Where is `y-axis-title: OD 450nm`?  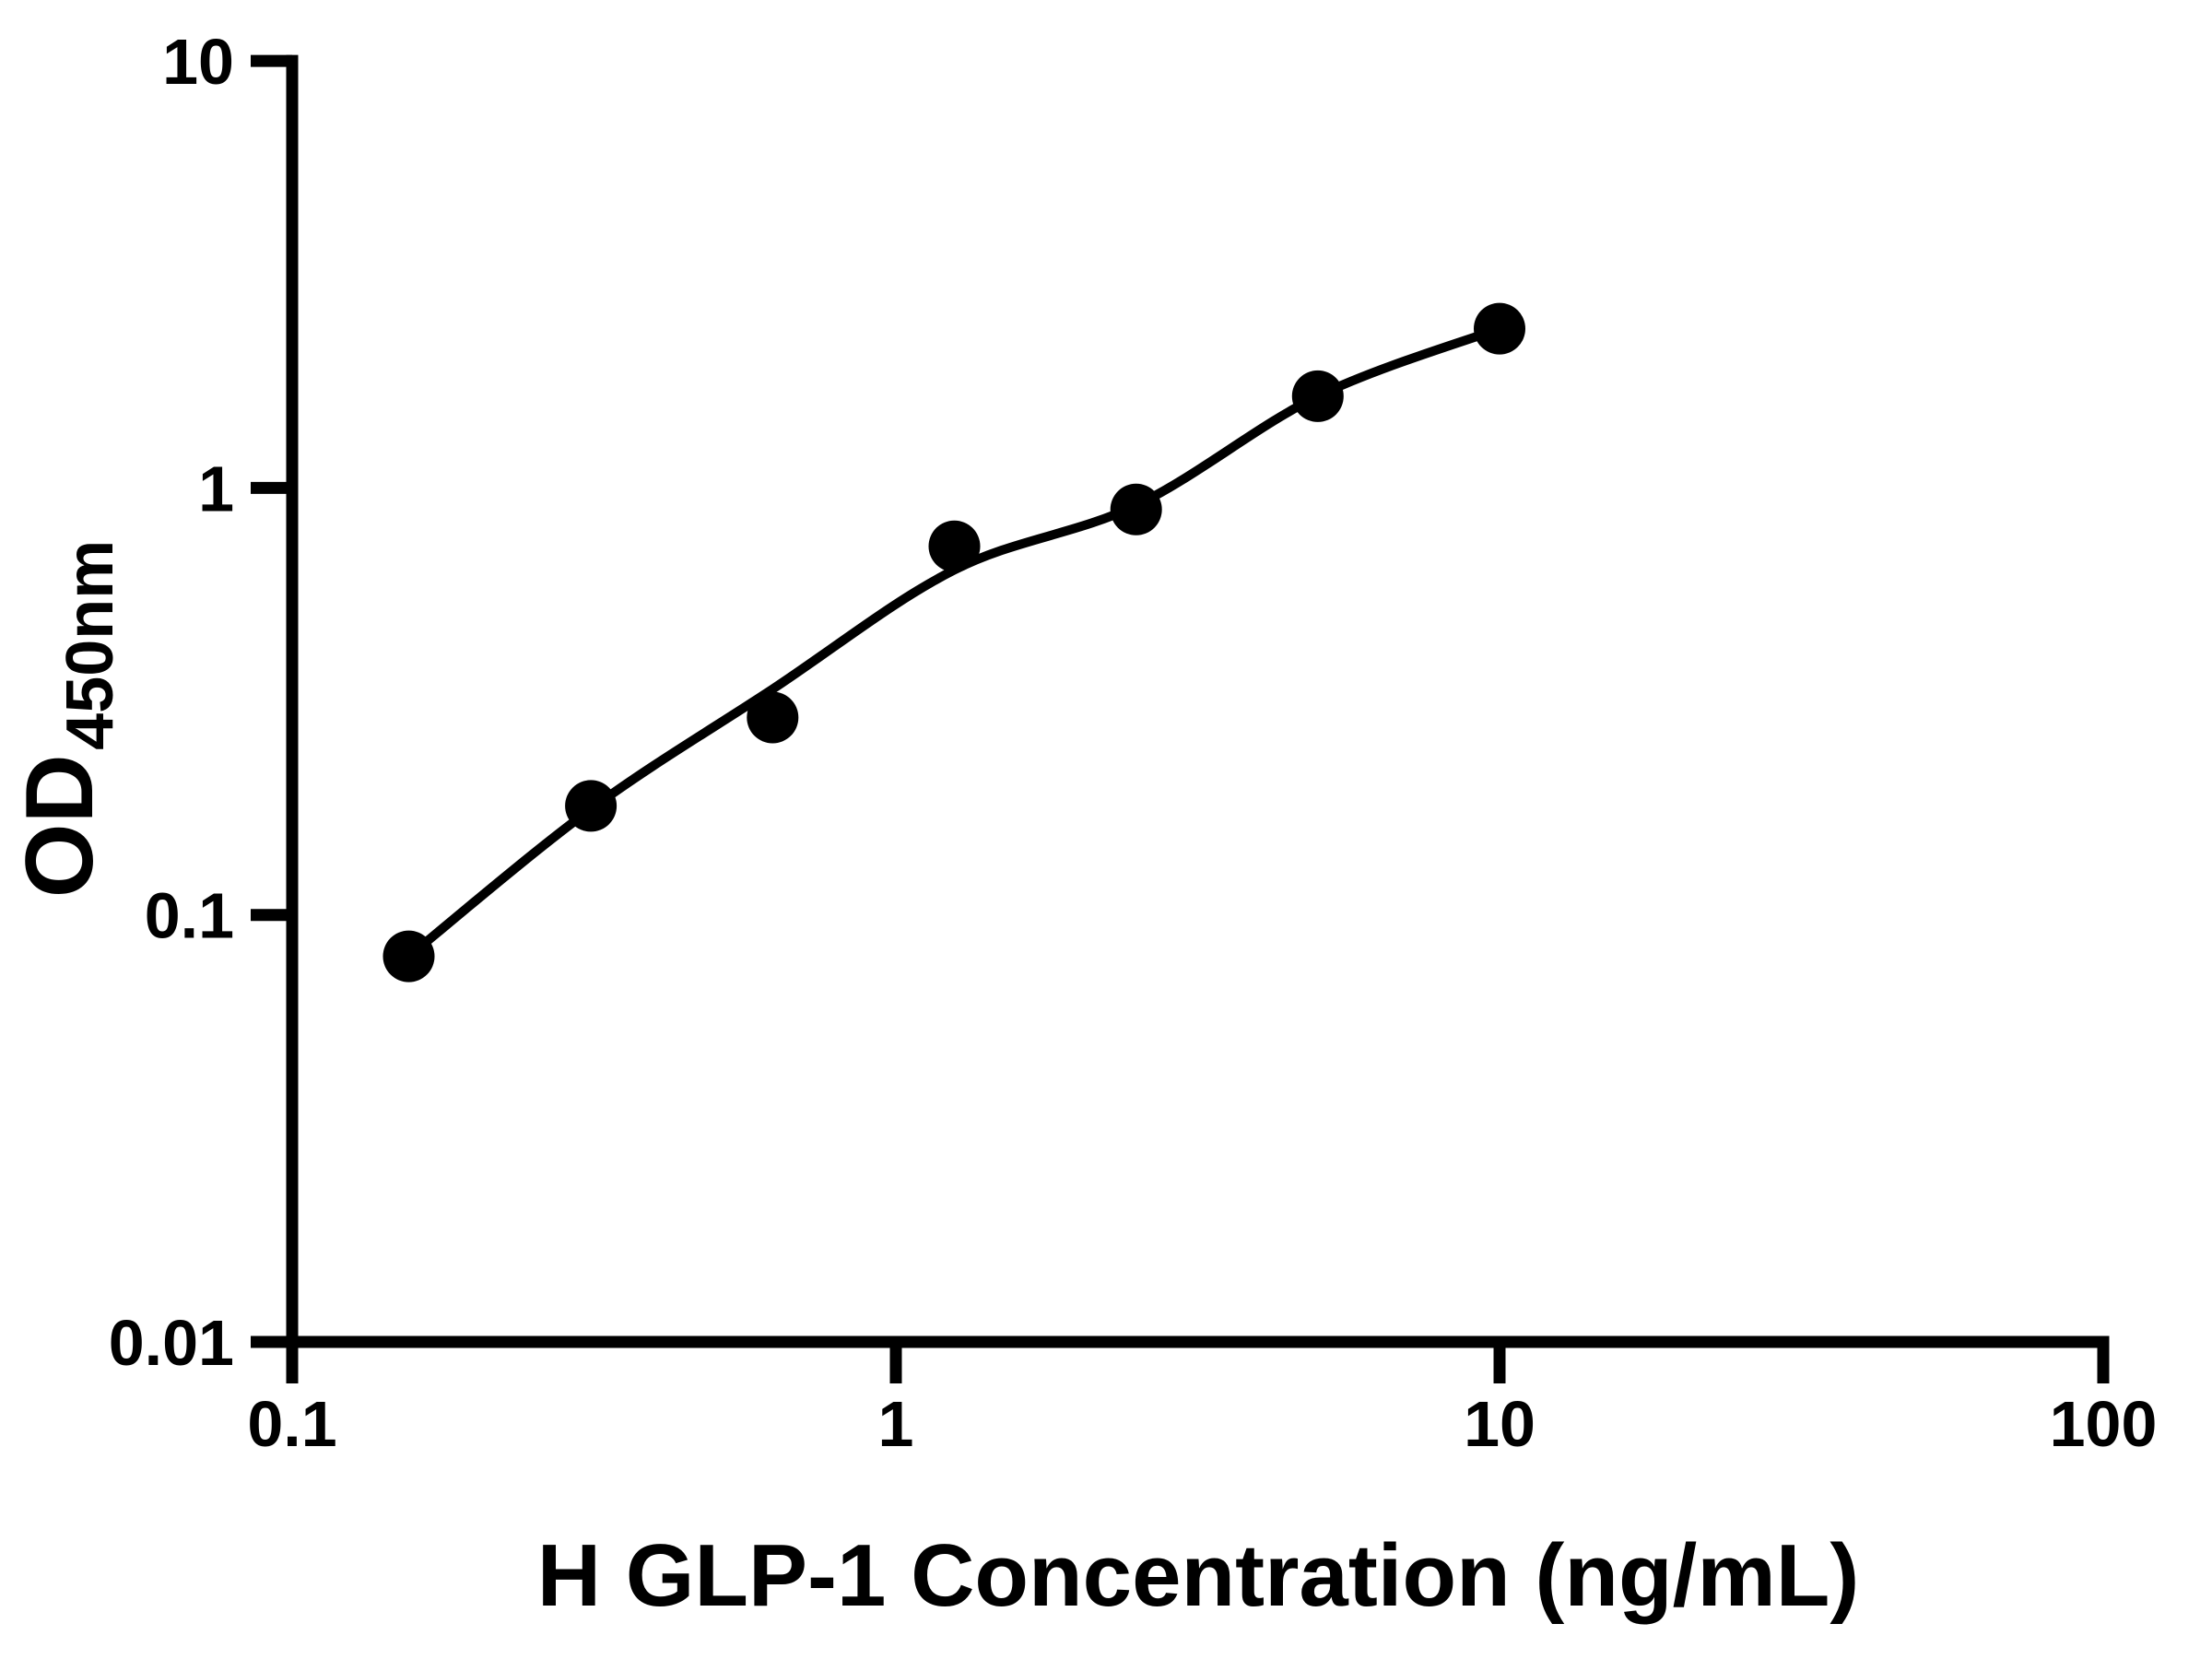
y-axis-title: OD 450nm is located at coordinates (66, 719).